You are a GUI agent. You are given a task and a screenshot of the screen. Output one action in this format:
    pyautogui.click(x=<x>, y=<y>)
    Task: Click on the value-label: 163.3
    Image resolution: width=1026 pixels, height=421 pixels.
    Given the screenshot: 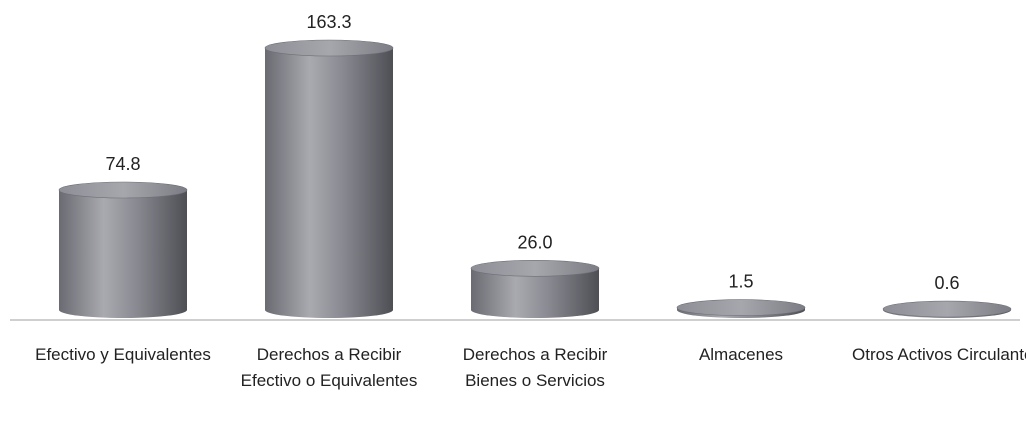 What is the action you would take?
    pyautogui.click(x=328, y=22)
    